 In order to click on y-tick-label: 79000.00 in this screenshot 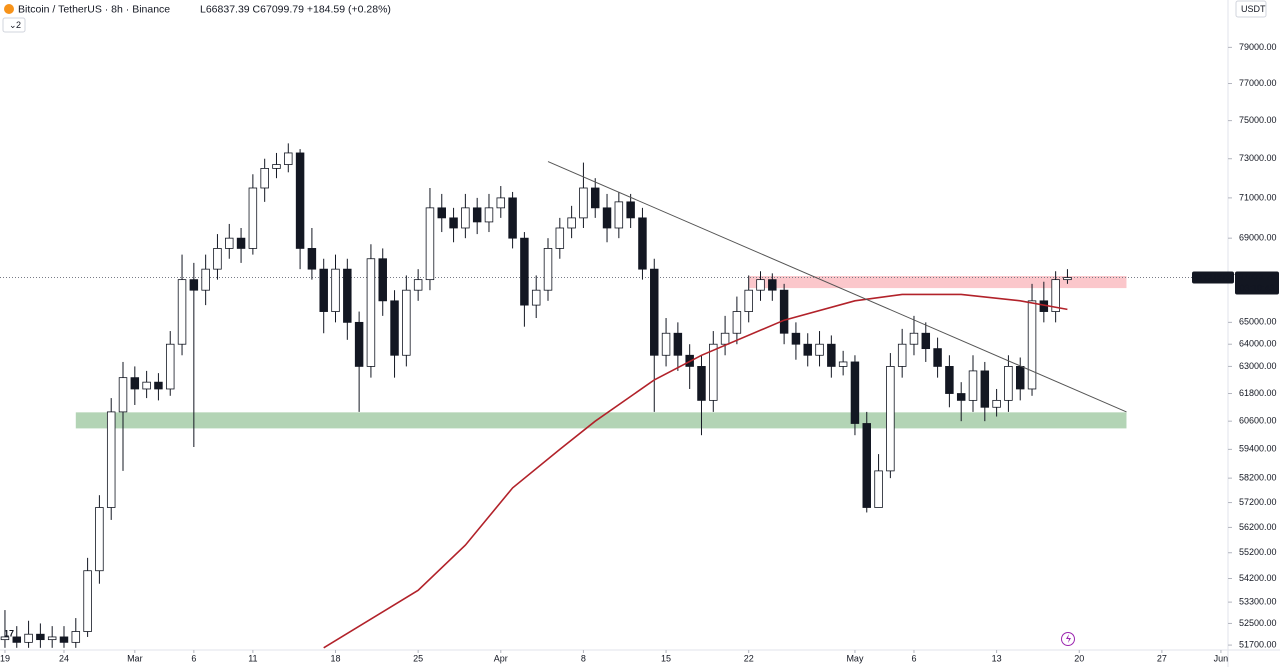, I will do `click(1258, 47)`.